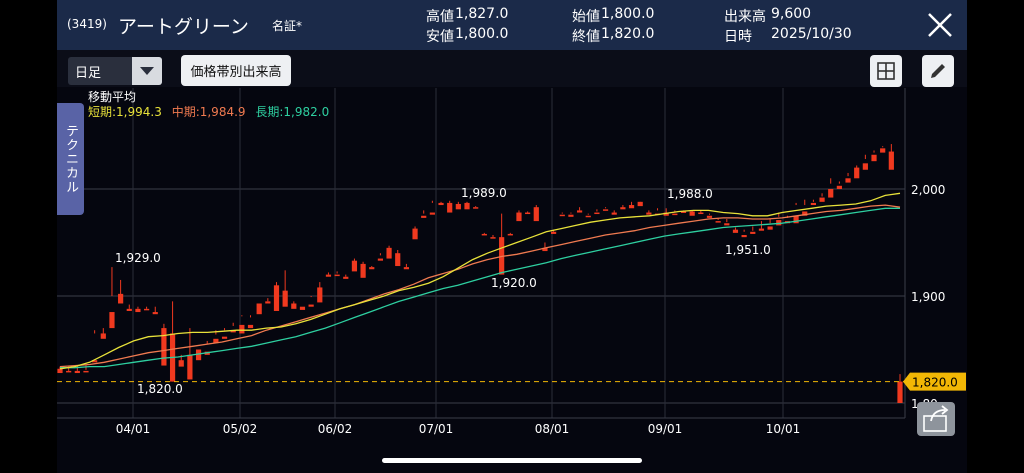  What do you see at coordinates (70, 159) in the screenshot?
I see `technical-tab: テクニカル` at bounding box center [70, 159].